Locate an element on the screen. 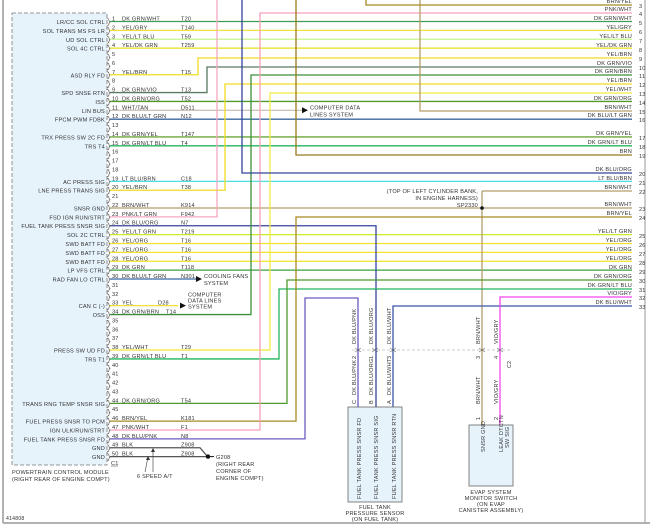 This screenshot has width=650, height=530. right-wire-label: YEL/GRY is located at coordinates (619, 28).